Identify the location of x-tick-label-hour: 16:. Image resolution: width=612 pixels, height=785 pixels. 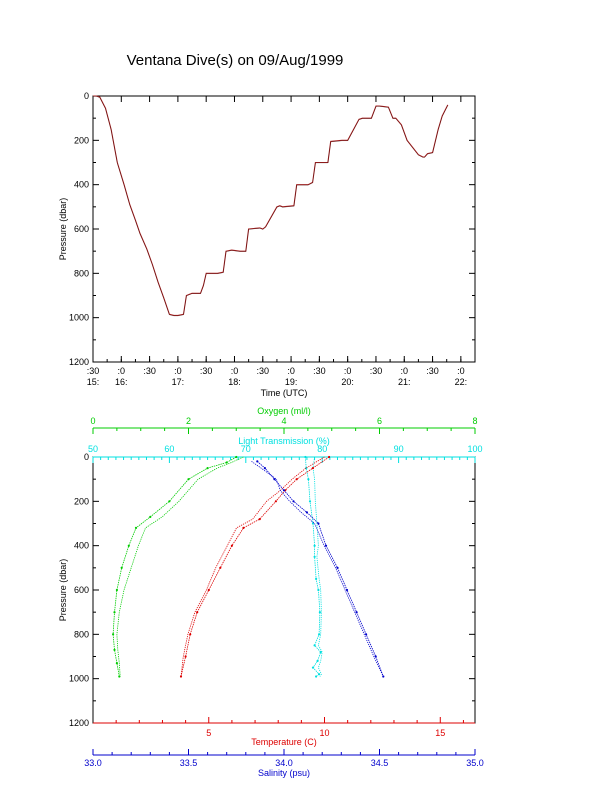
(121, 382).